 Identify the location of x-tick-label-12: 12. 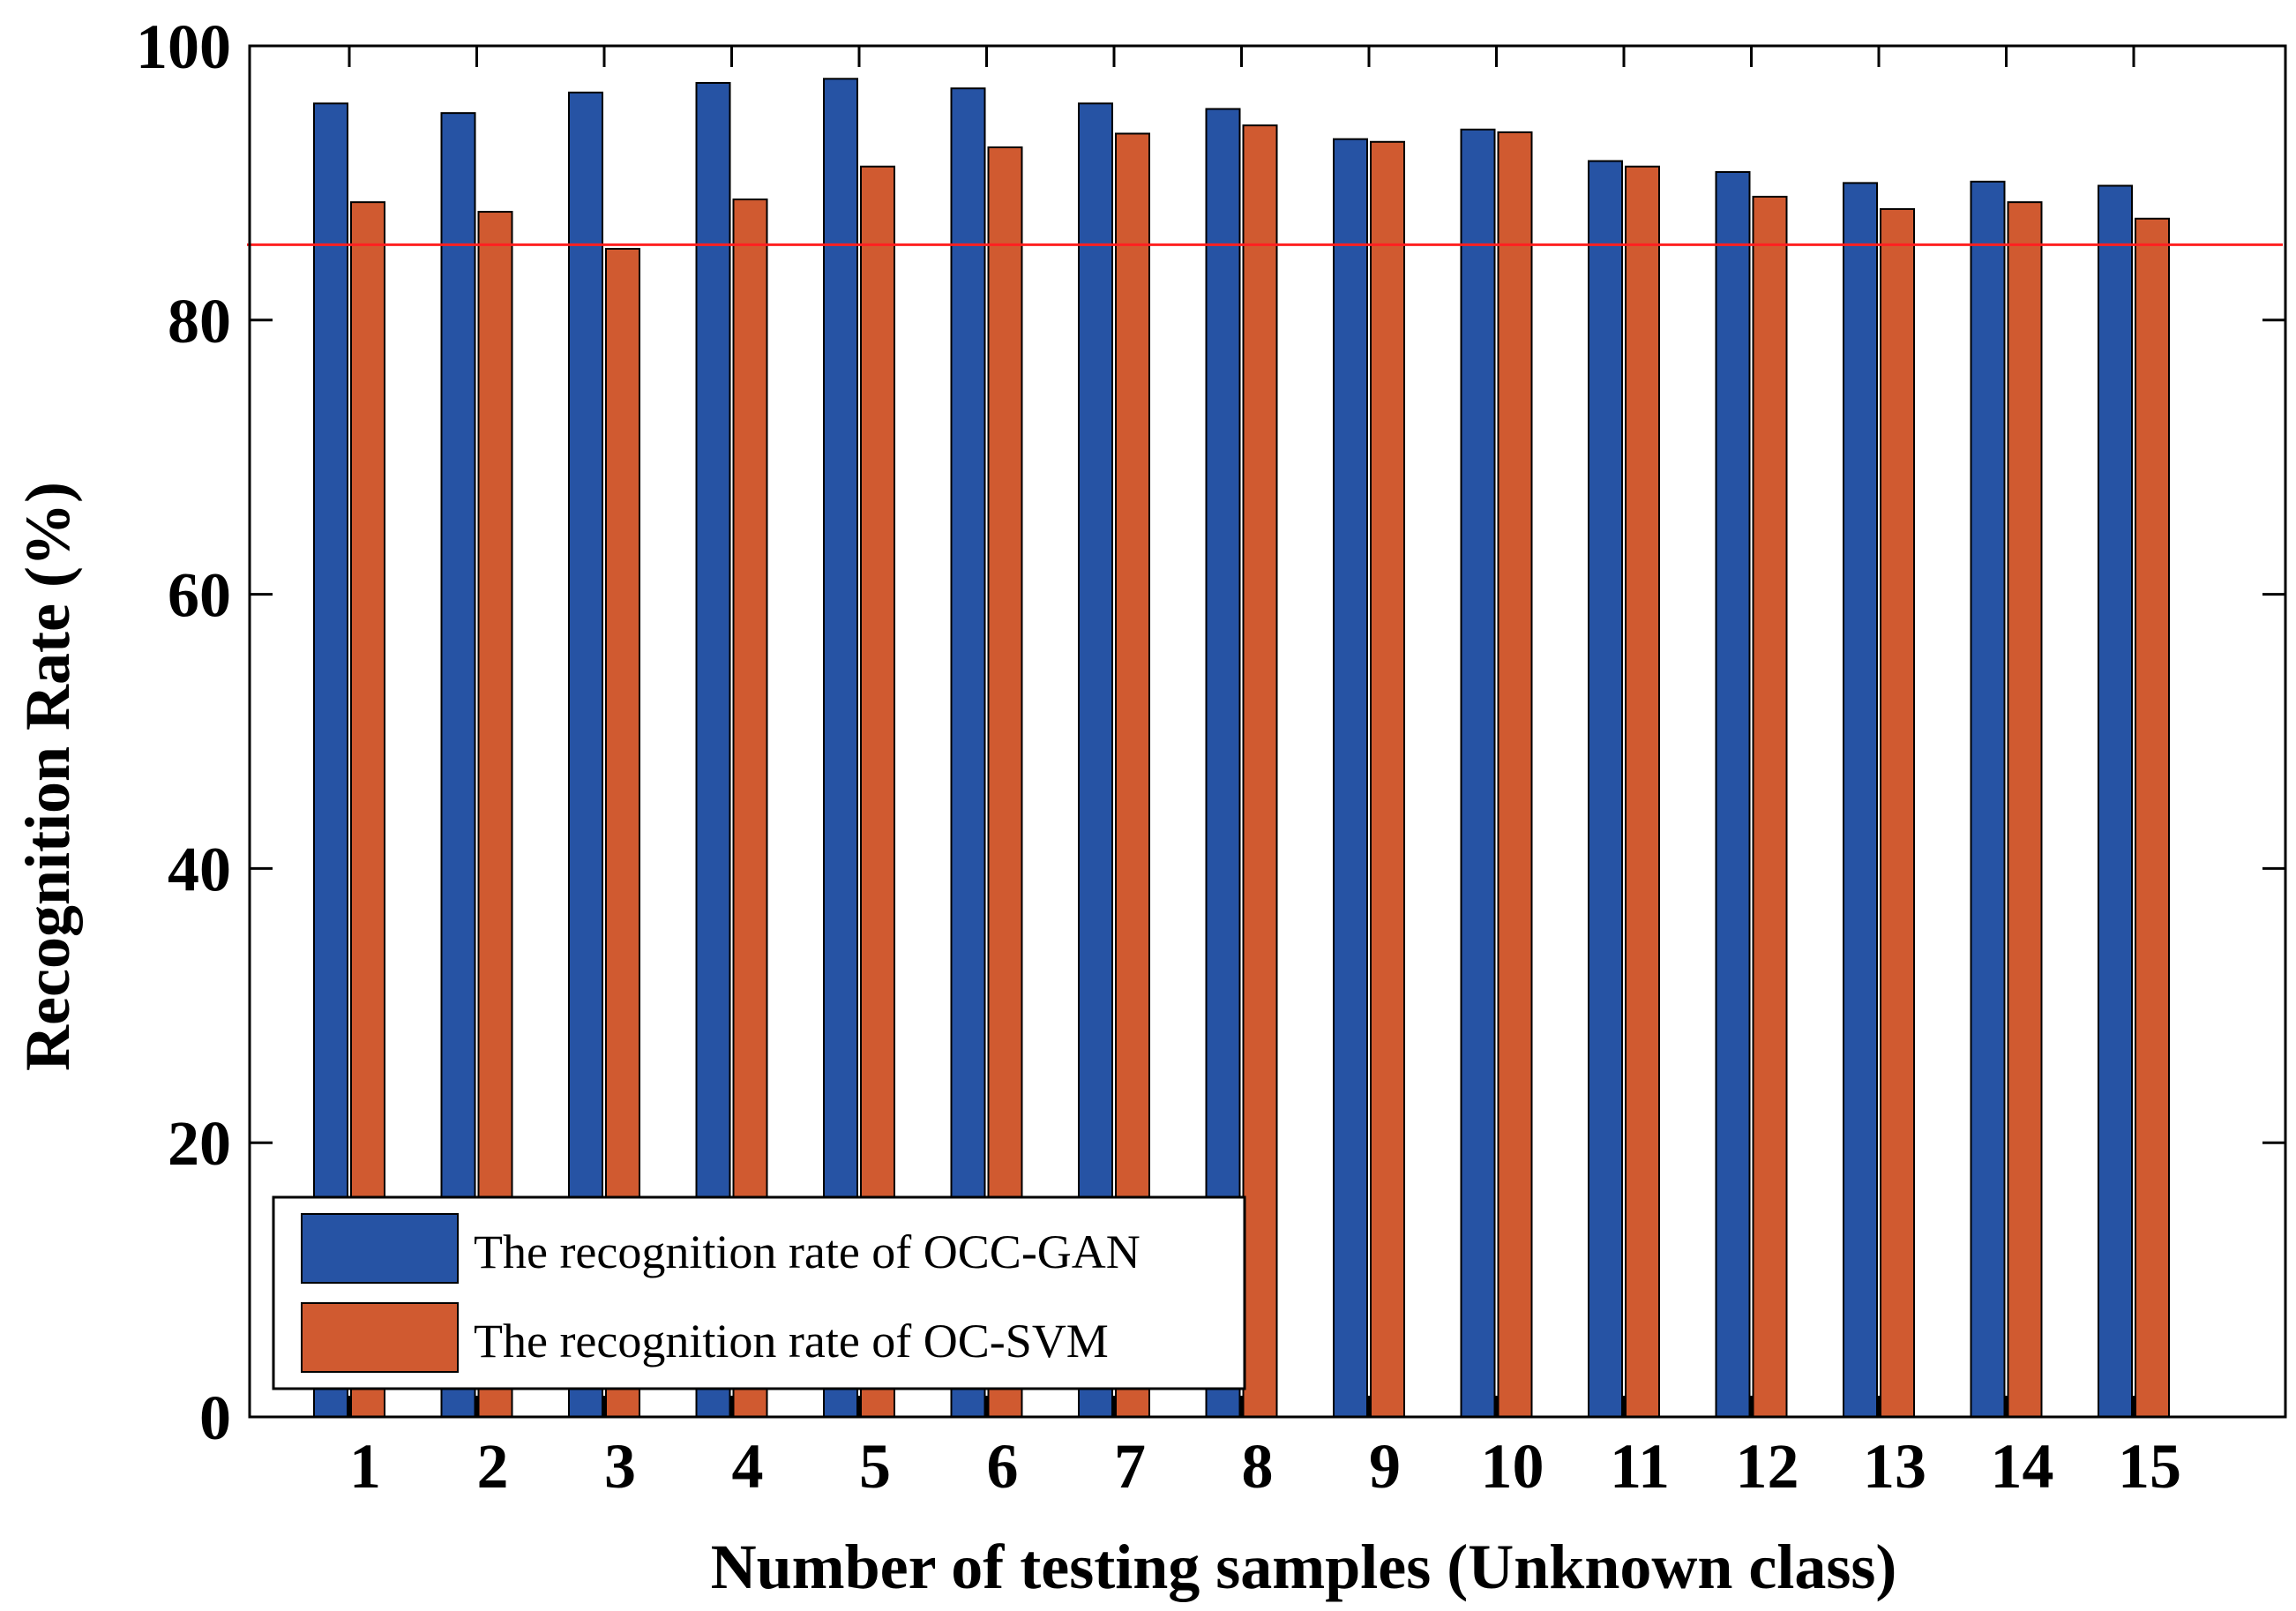
(1767, 1467).